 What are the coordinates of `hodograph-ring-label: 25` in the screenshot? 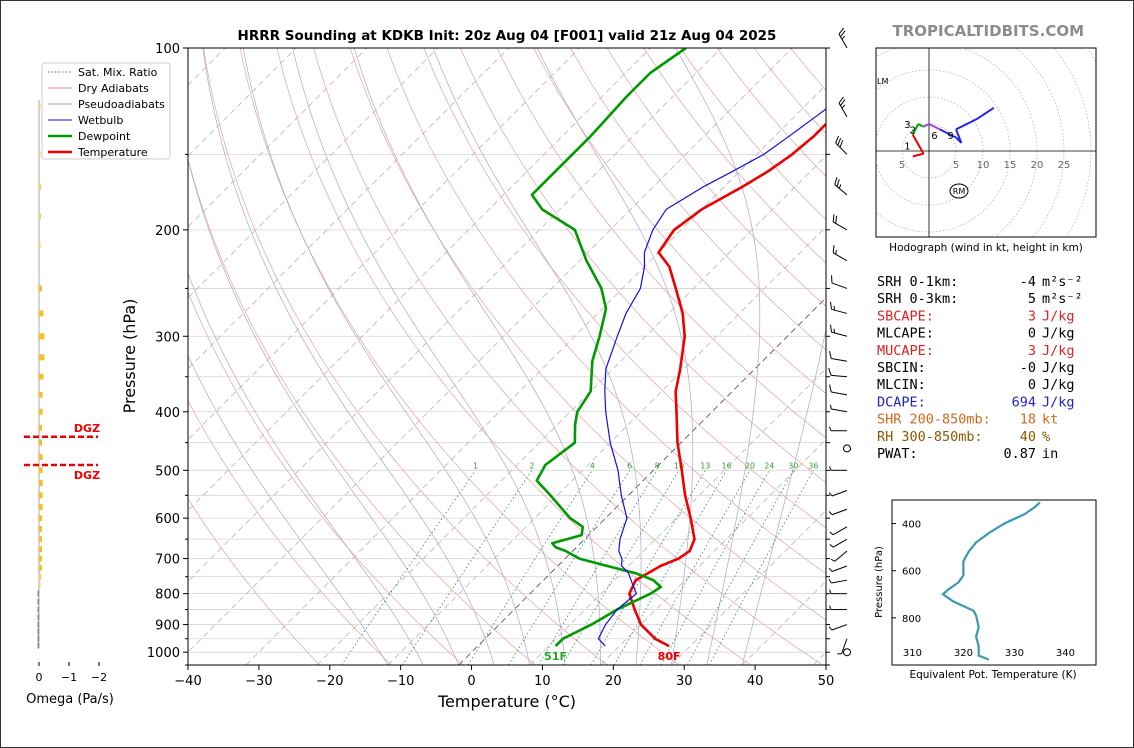 It's located at (1064, 165).